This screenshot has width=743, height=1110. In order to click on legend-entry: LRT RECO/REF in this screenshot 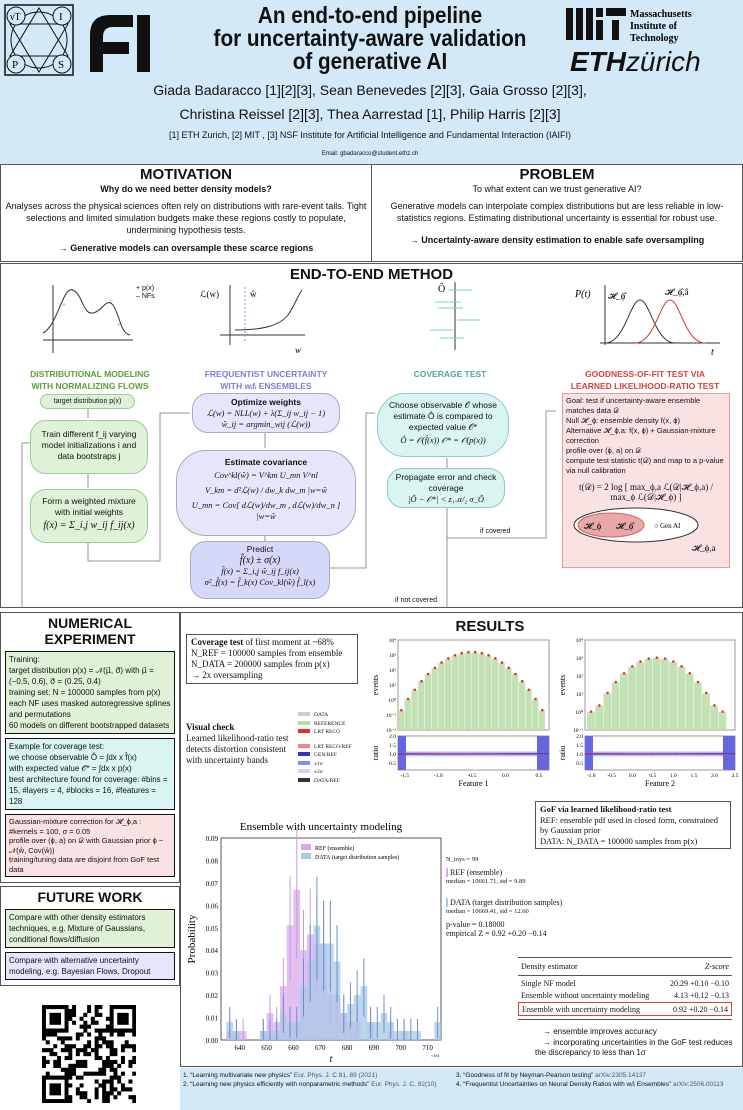, I will do `click(334, 747)`.